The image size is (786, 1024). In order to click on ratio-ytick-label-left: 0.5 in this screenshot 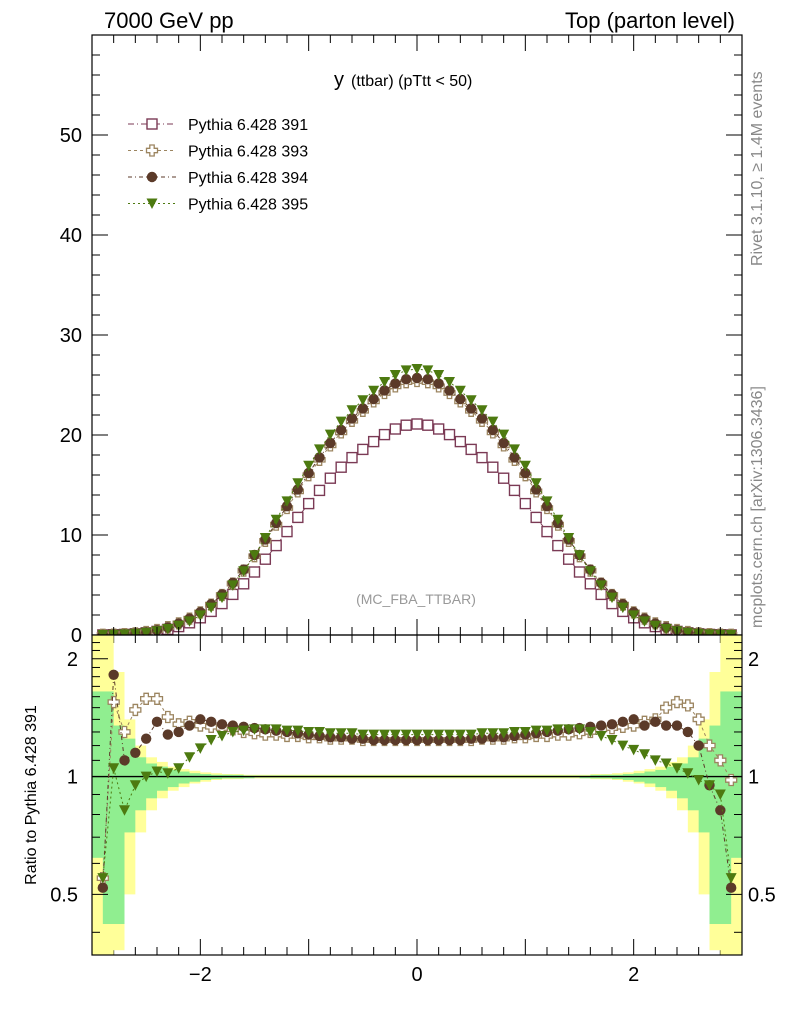, I will do `click(64, 895)`.